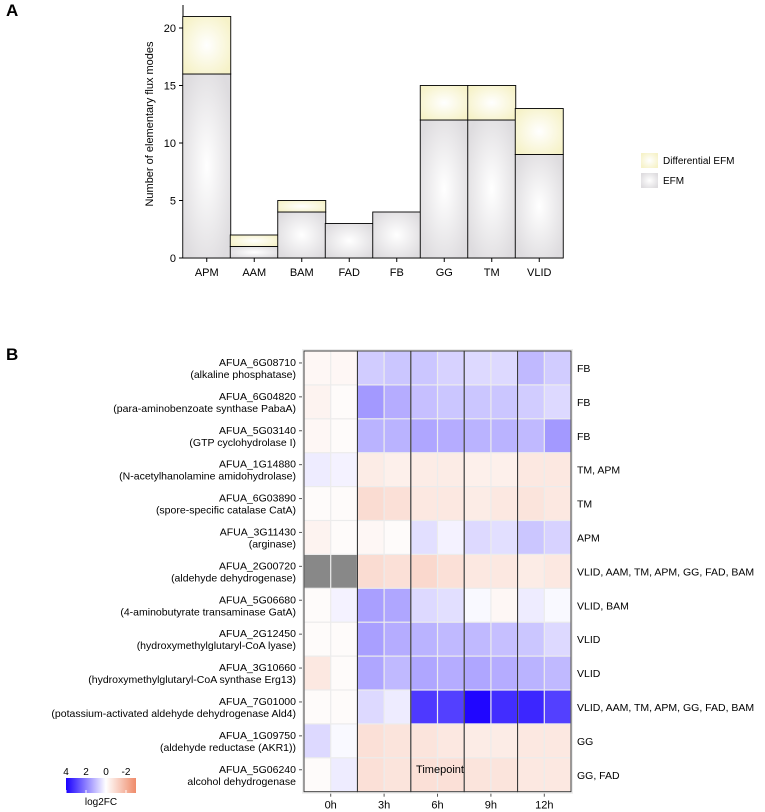 The width and height of the screenshot is (765, 812). What do you see at coordinates (539, 273) in the screenshot?
I see `x-tick-label: VLID` at bounding box center [539, 273].